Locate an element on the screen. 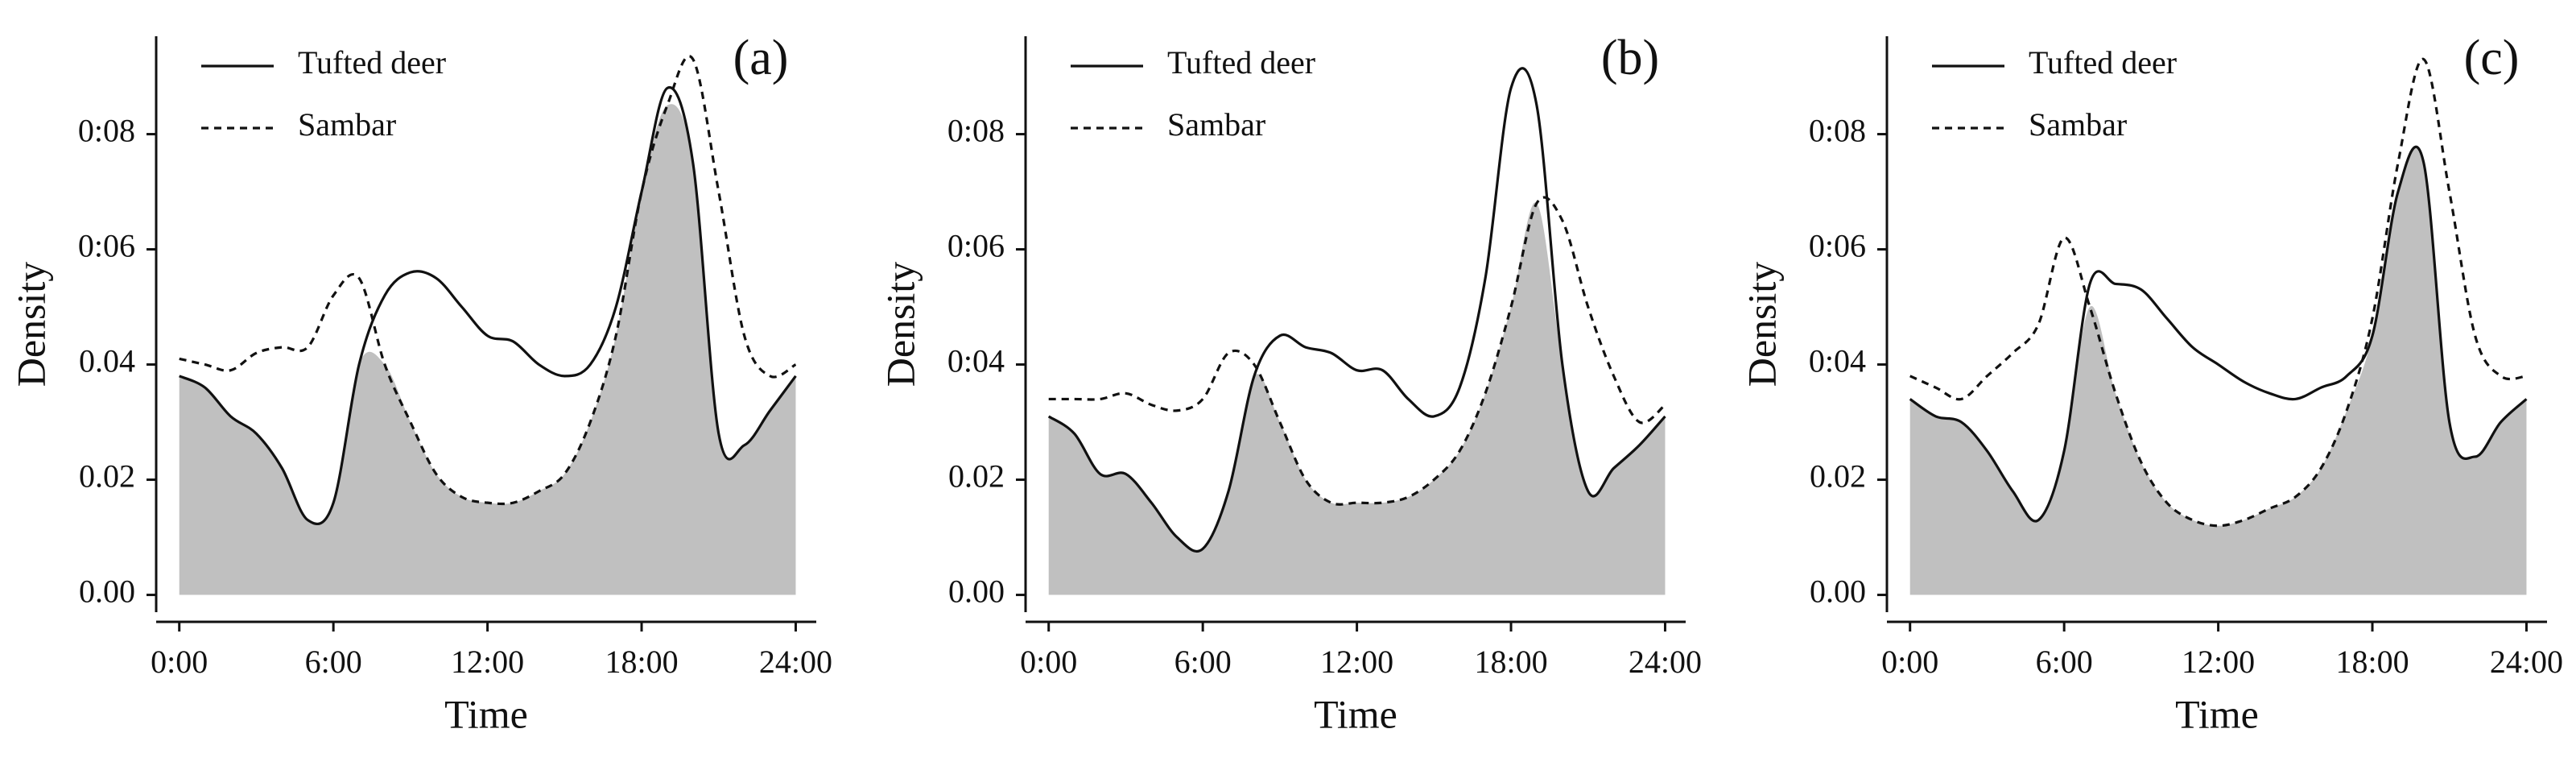 Image resolution: width=2576 pixels, height=762 pixels. panel-label: (a) is located at coordinates (761, 58).